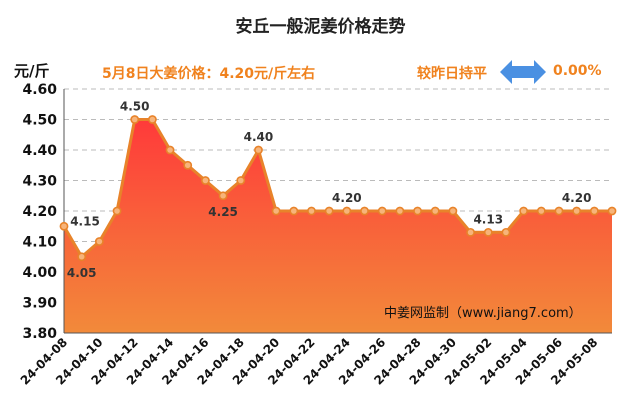  What do you see at coordinates (320, 27) in the screenshot?
I see `chart-title: 安丘一般泥姜价格走势` at bounding box center [320, 27].